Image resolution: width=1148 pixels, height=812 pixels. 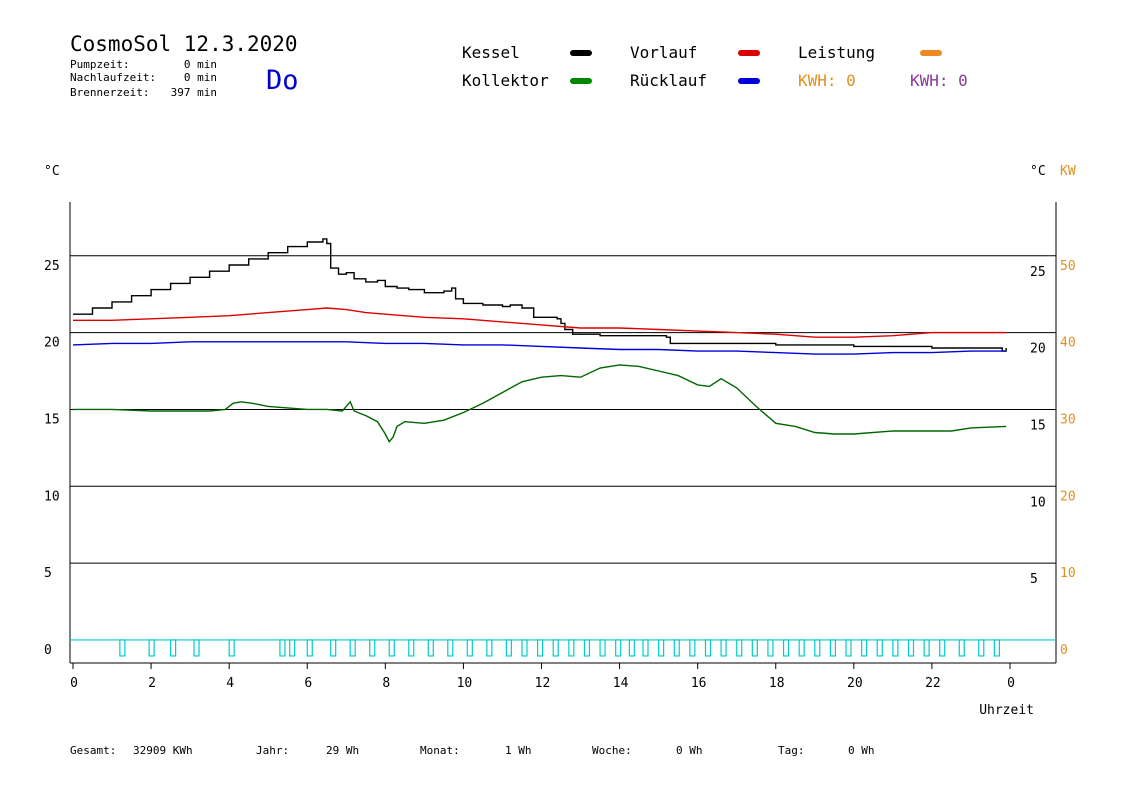 What do you see at coordinates (100, 64) in the screenshot?
I see `info-label-pumpzeit: Pumpzeit:` at bounding box center [100, 64].